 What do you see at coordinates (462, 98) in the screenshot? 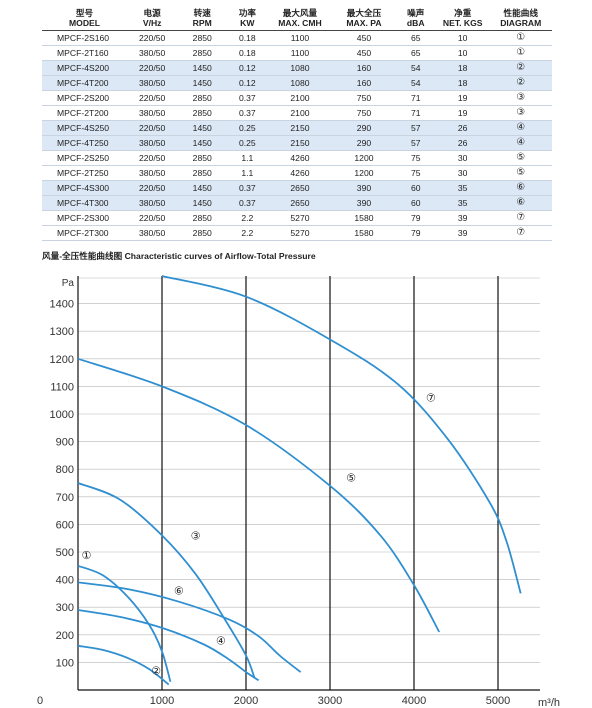
I see `table-cell: 19` at bounding box center [462, 98].